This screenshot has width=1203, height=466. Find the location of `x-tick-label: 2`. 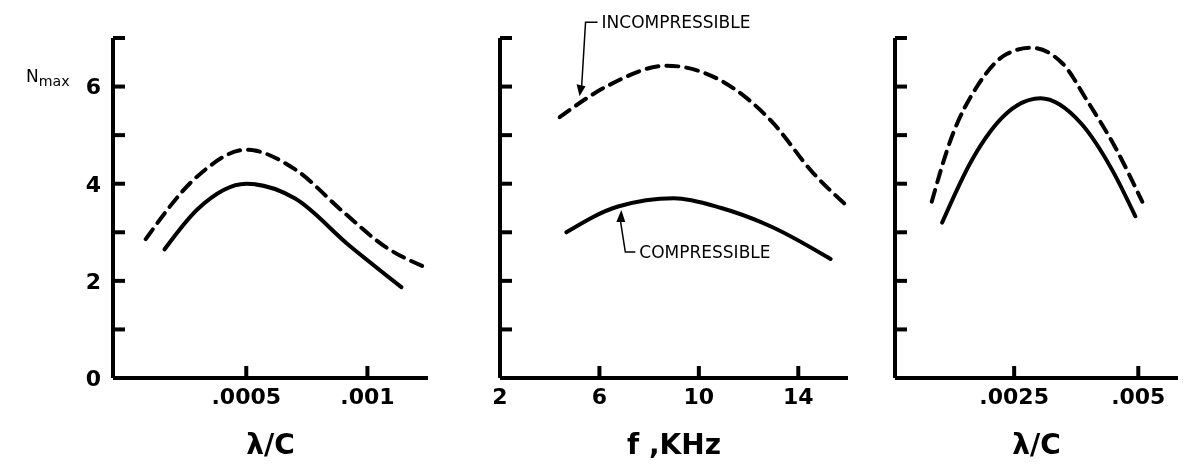

x-tick-label: 2 is located at coordinates (500, 396).